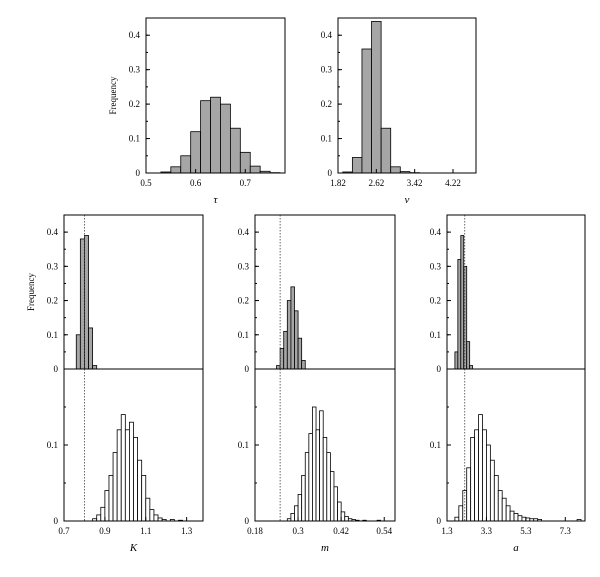 The height and width of the screenshot is (577, 600). I want to click on histogram-panel-a-6: 0 0.1 0.2 0.3 0.4, so click(508, 294).